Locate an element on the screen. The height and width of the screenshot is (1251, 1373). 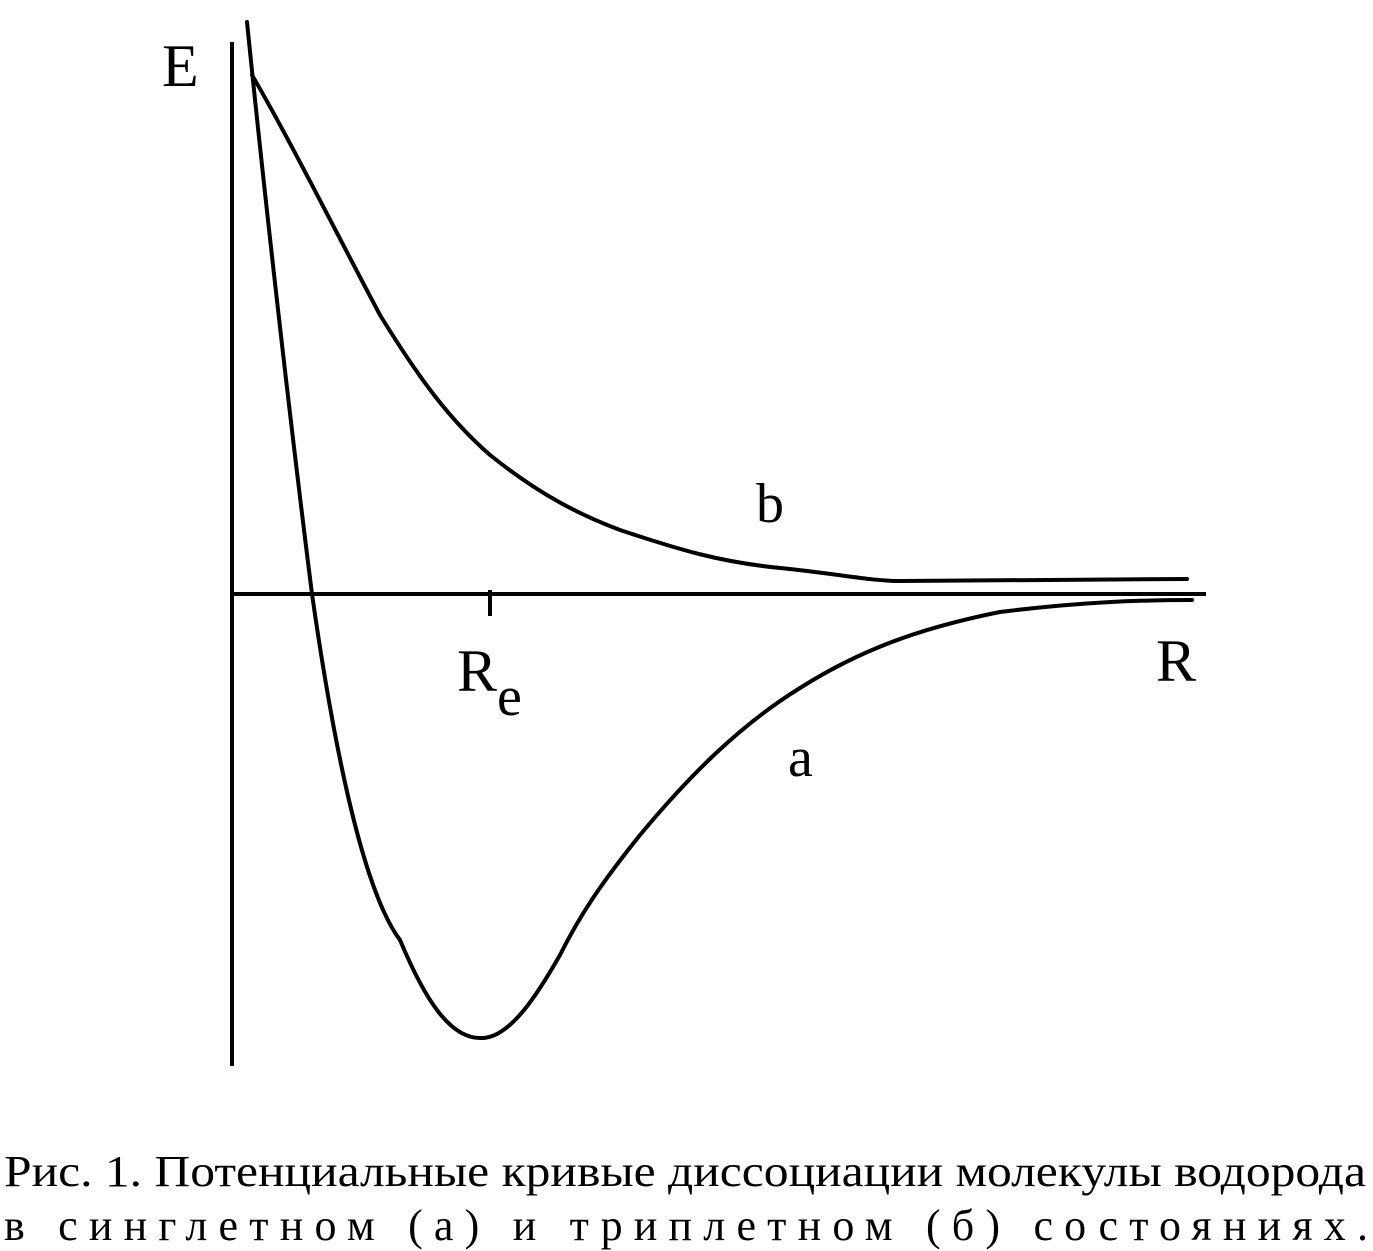
y-axis-label: E is located at coordinates (180, 66).